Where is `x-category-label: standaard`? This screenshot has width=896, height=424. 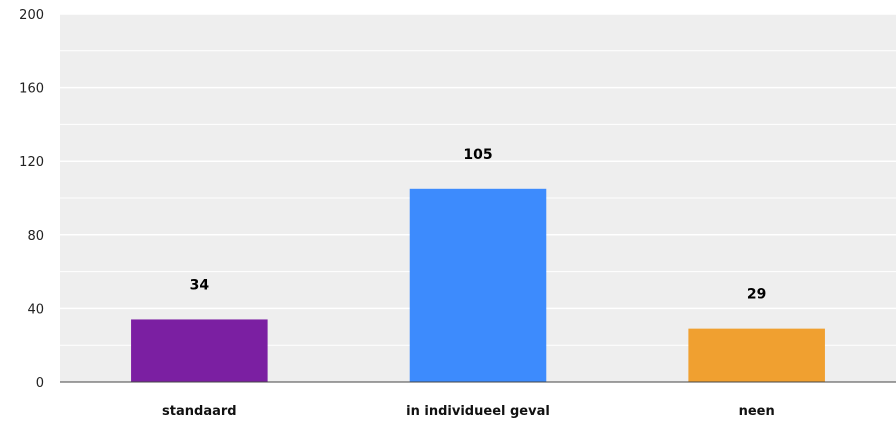 x-category-label: standaard is located at coordinates (199, 411).